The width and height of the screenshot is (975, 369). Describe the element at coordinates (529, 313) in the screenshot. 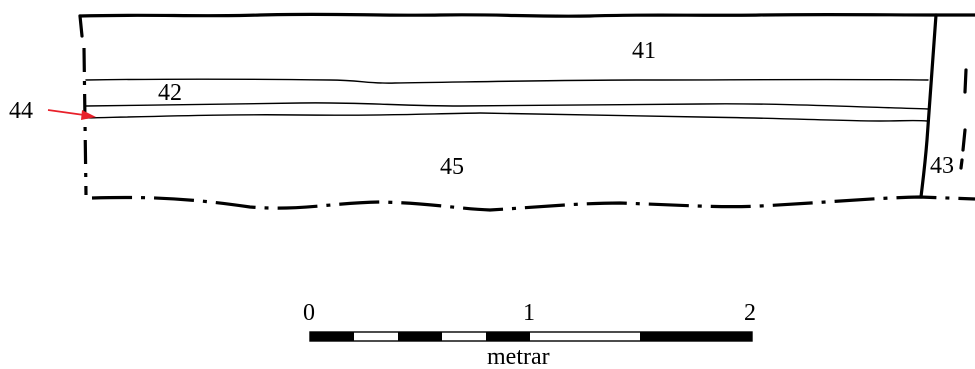

I see `scale-tick-1: 1` at that location.